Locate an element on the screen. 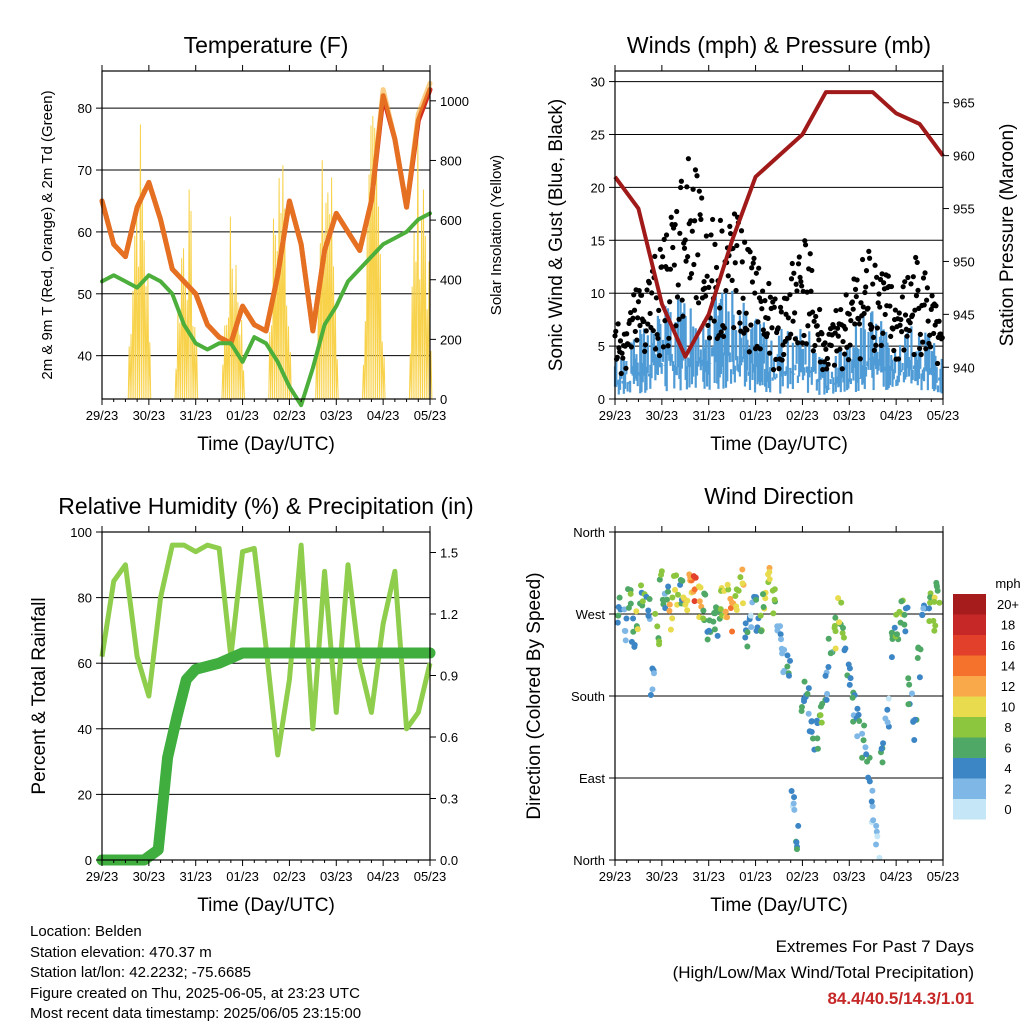 Image resolution: width=1024 pixels, height=1025 pixels. dir-ytick-label: East is located at coordinates (592, 778).